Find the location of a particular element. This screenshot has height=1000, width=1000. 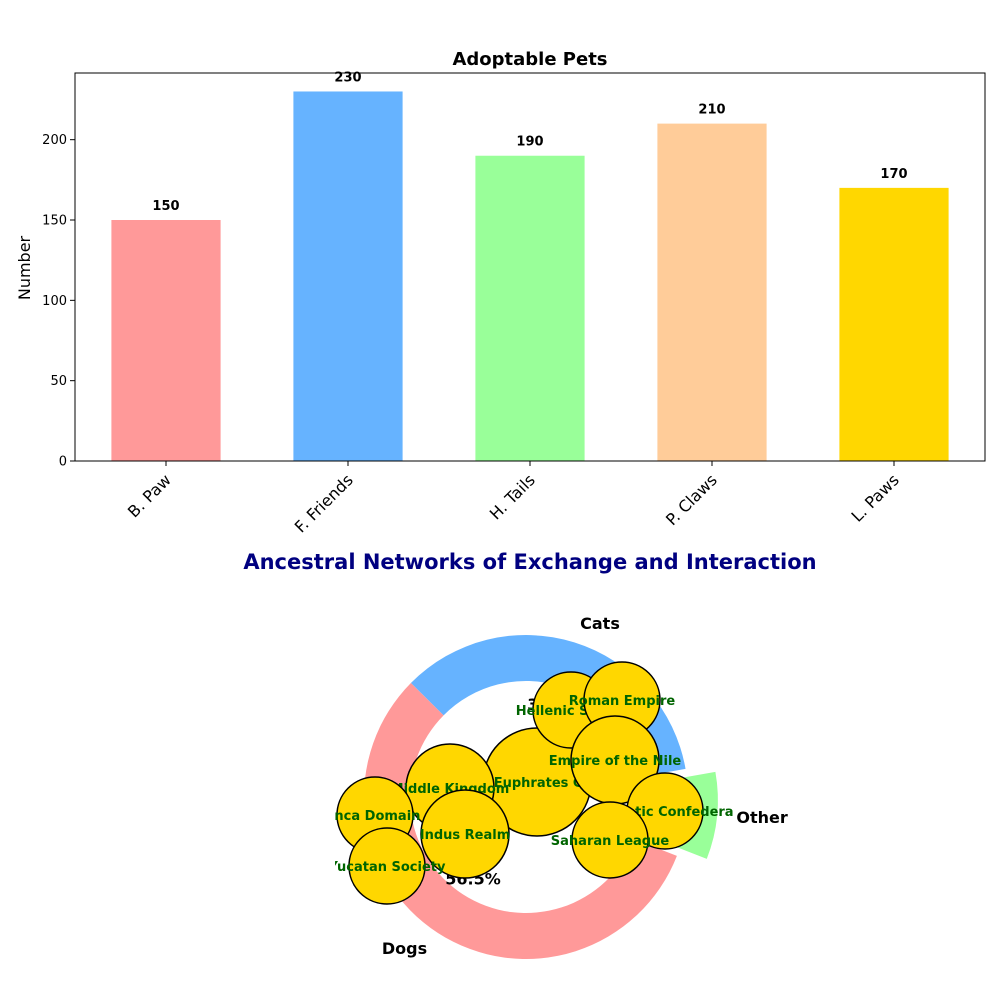

network-node-label: Indus Realm is located at coordinates (465, 835).